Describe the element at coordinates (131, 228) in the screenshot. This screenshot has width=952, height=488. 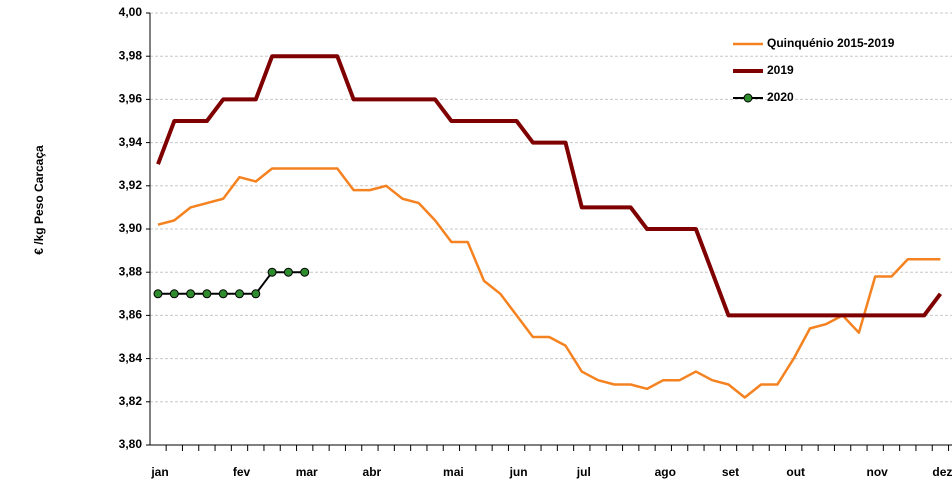
I see `y-tick-label: 3,90` at that location.